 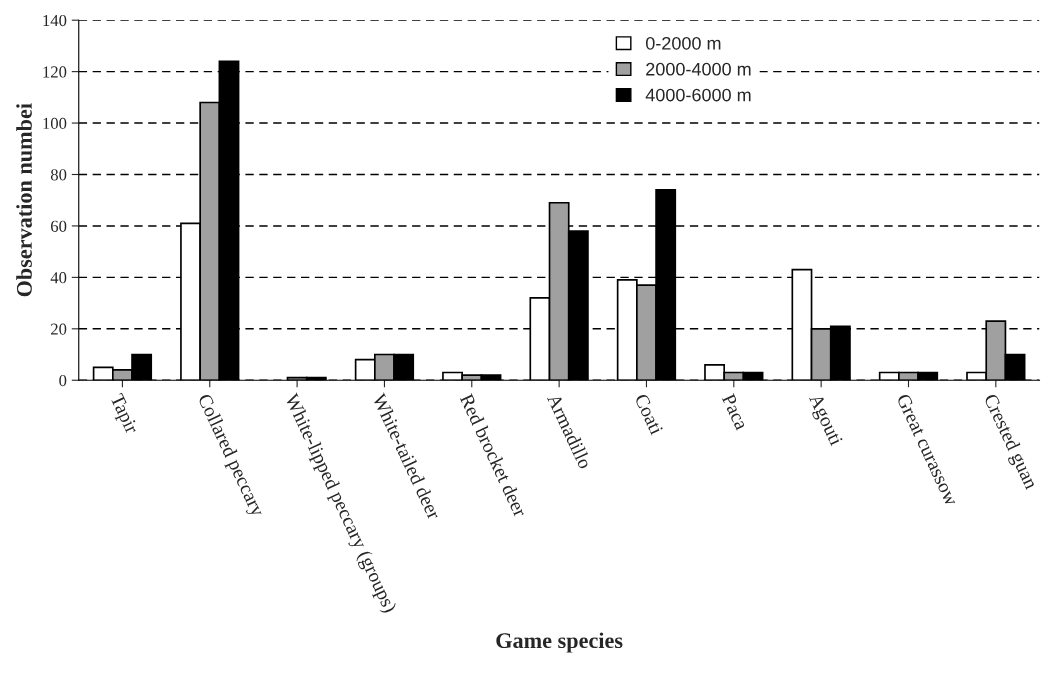 I want to click on x-tick-label: Coati, so click(x=649, y=414).